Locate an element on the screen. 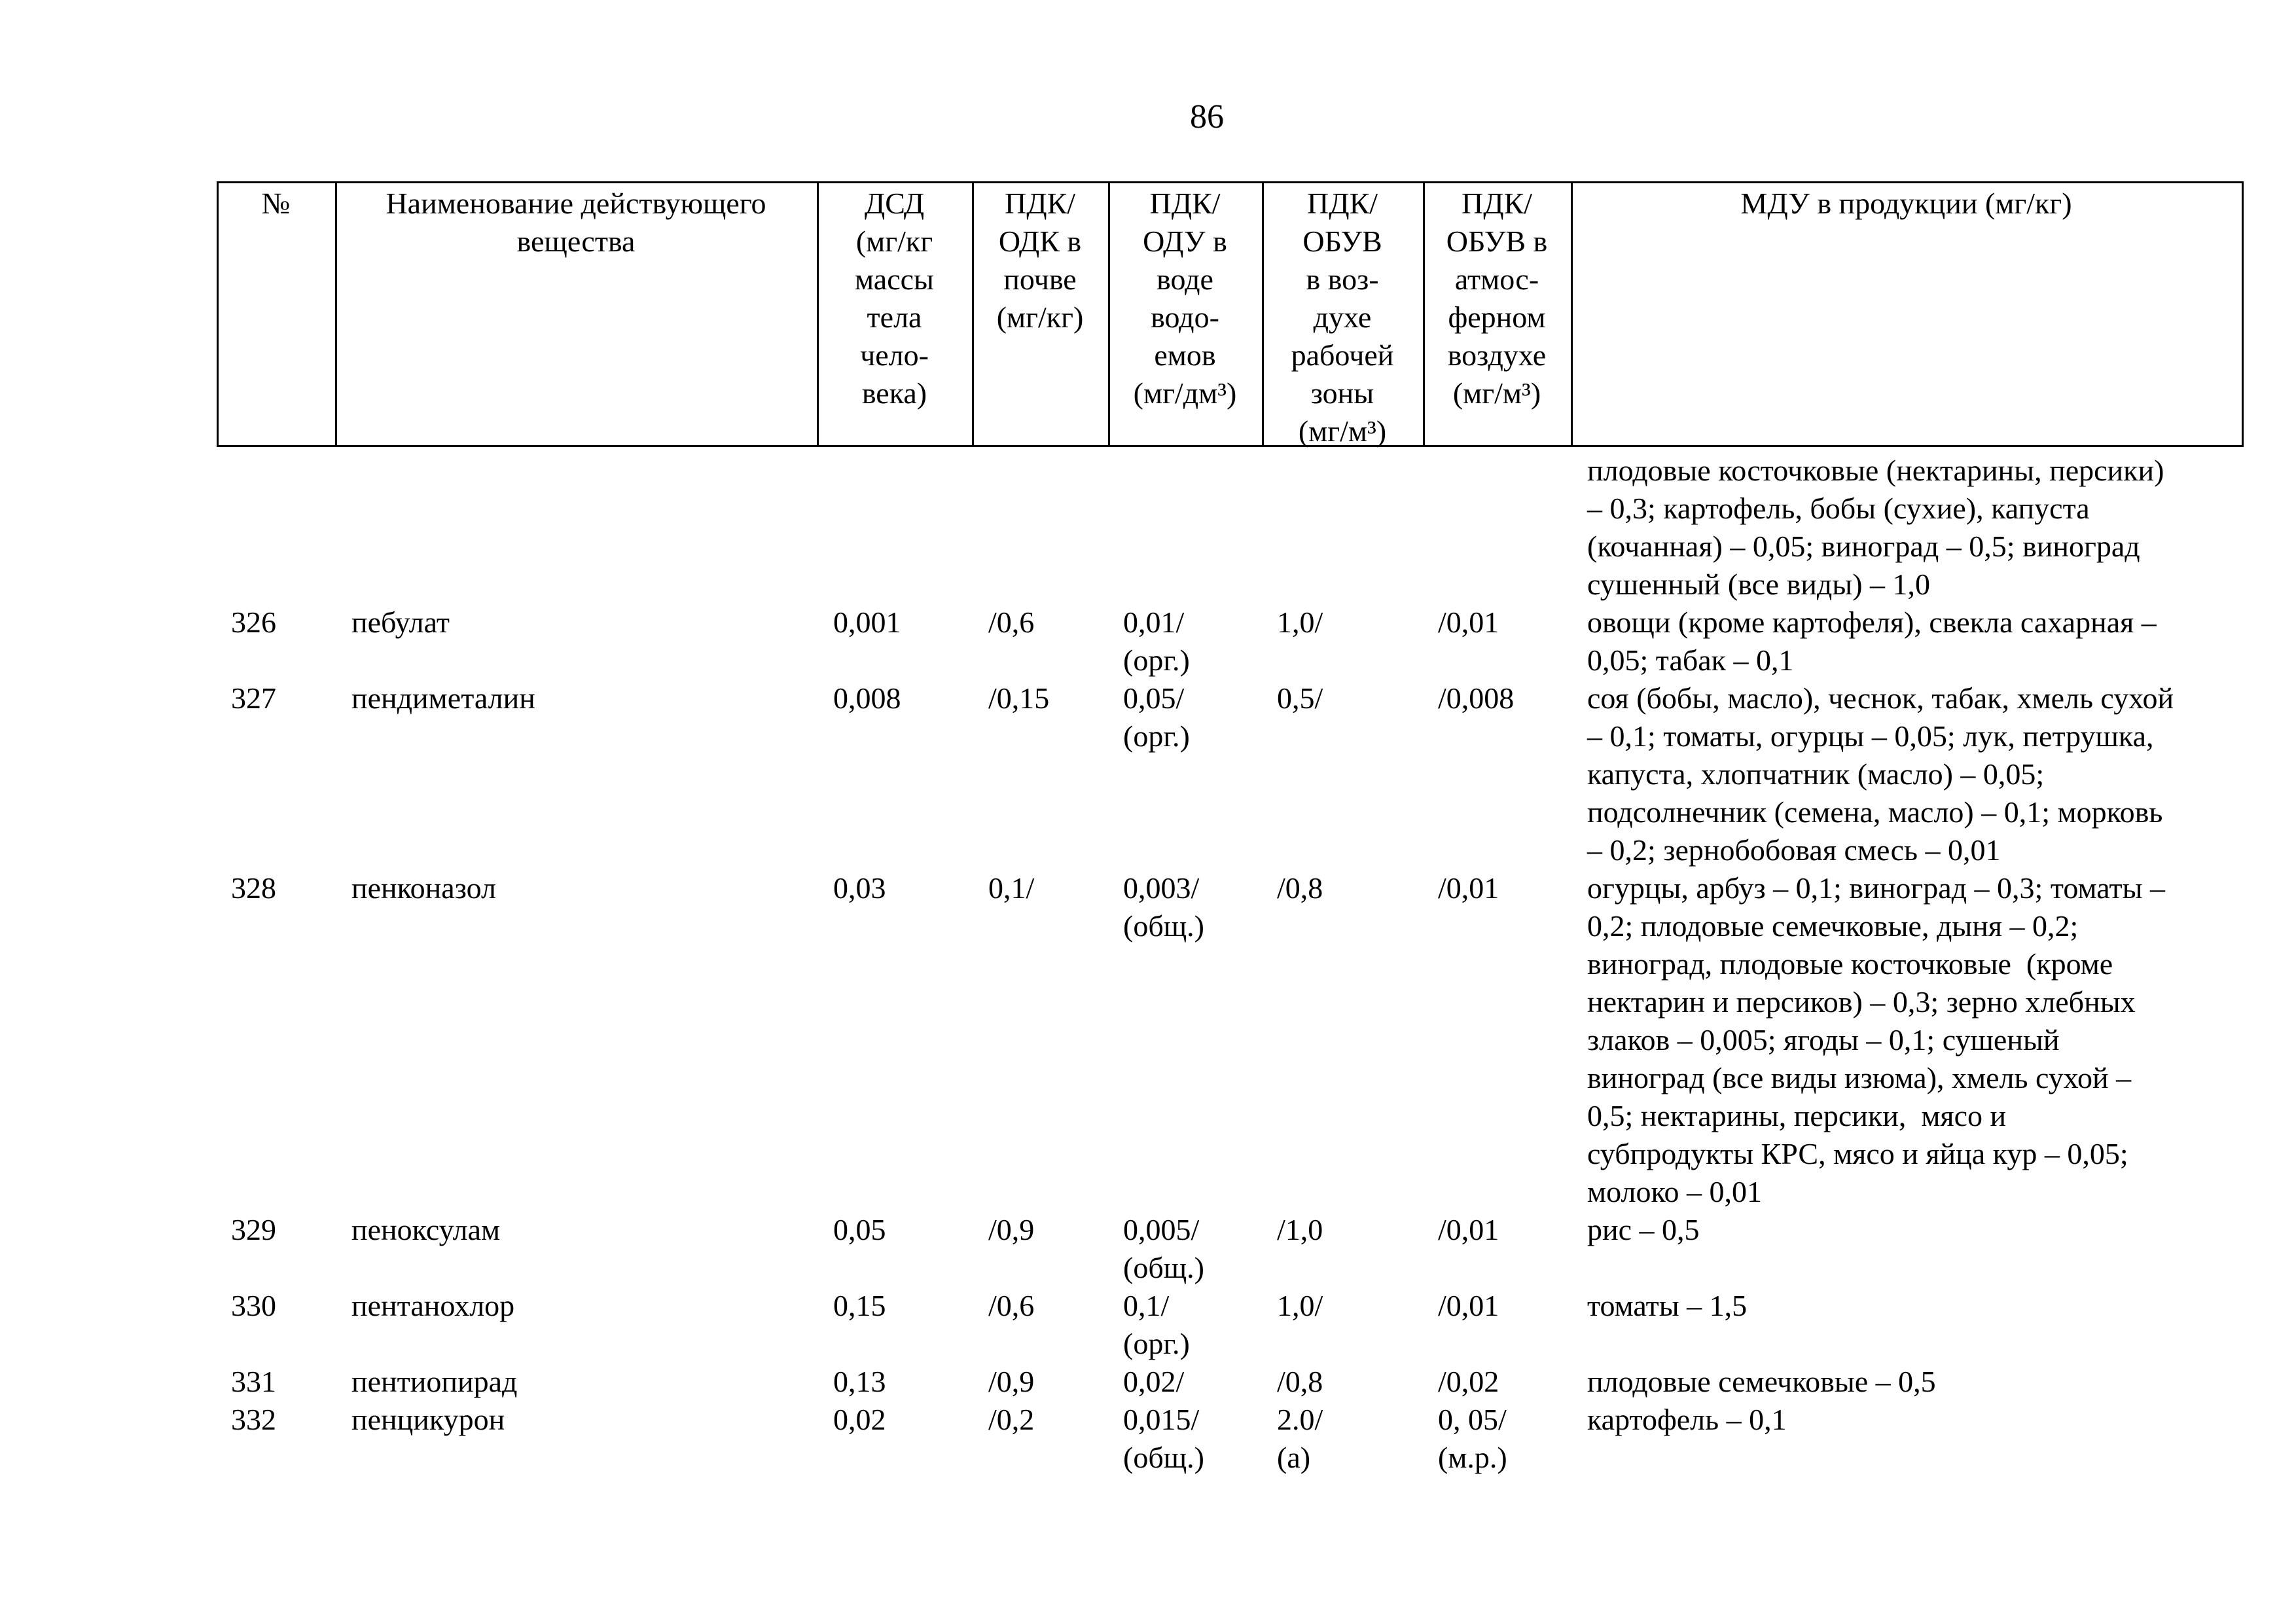  table-cell: 332 is located at coordinates (253, 1419).